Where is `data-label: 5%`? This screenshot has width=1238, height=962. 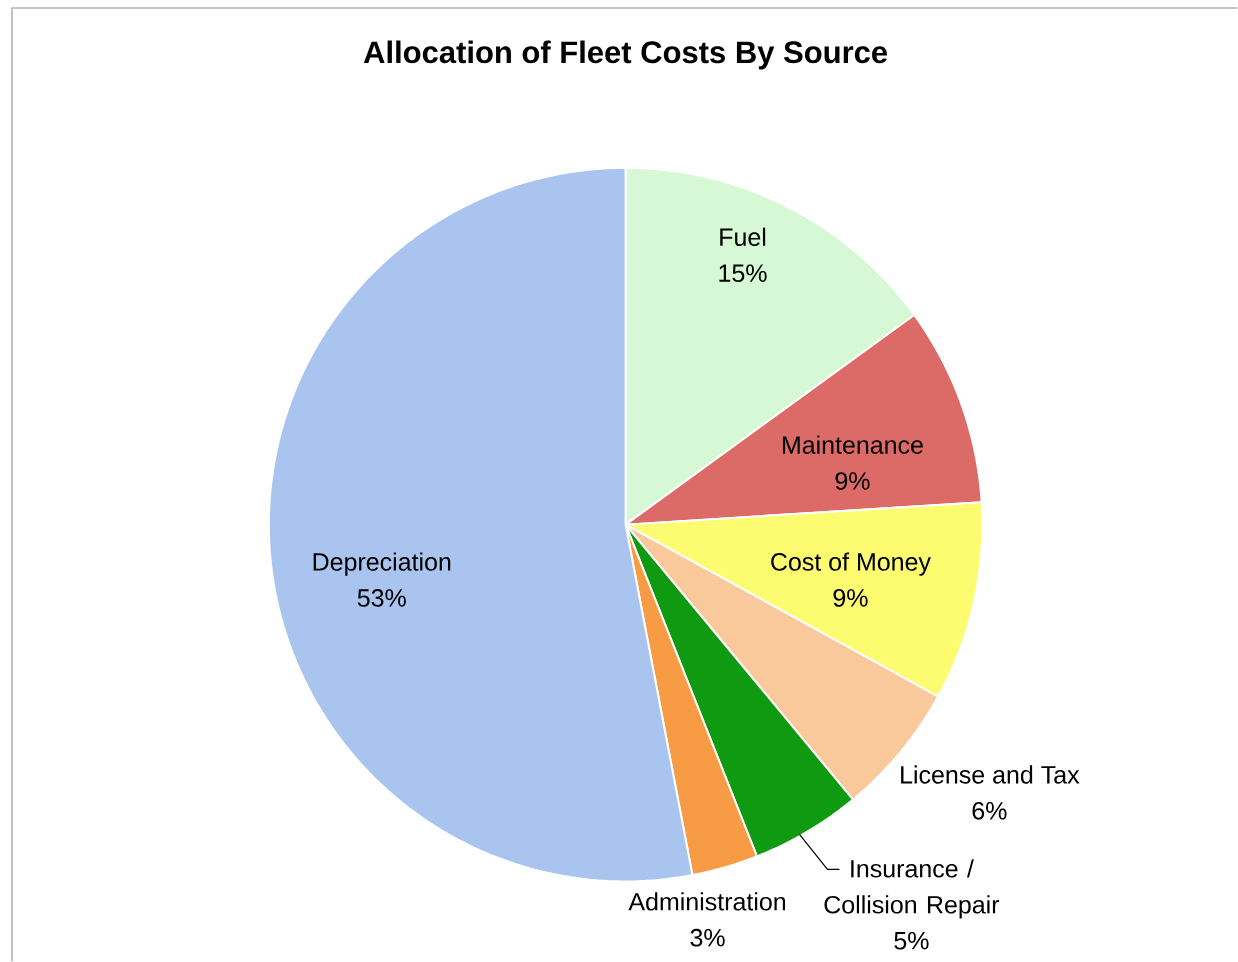
data-label: 5% is located at coordinates (911, 940).